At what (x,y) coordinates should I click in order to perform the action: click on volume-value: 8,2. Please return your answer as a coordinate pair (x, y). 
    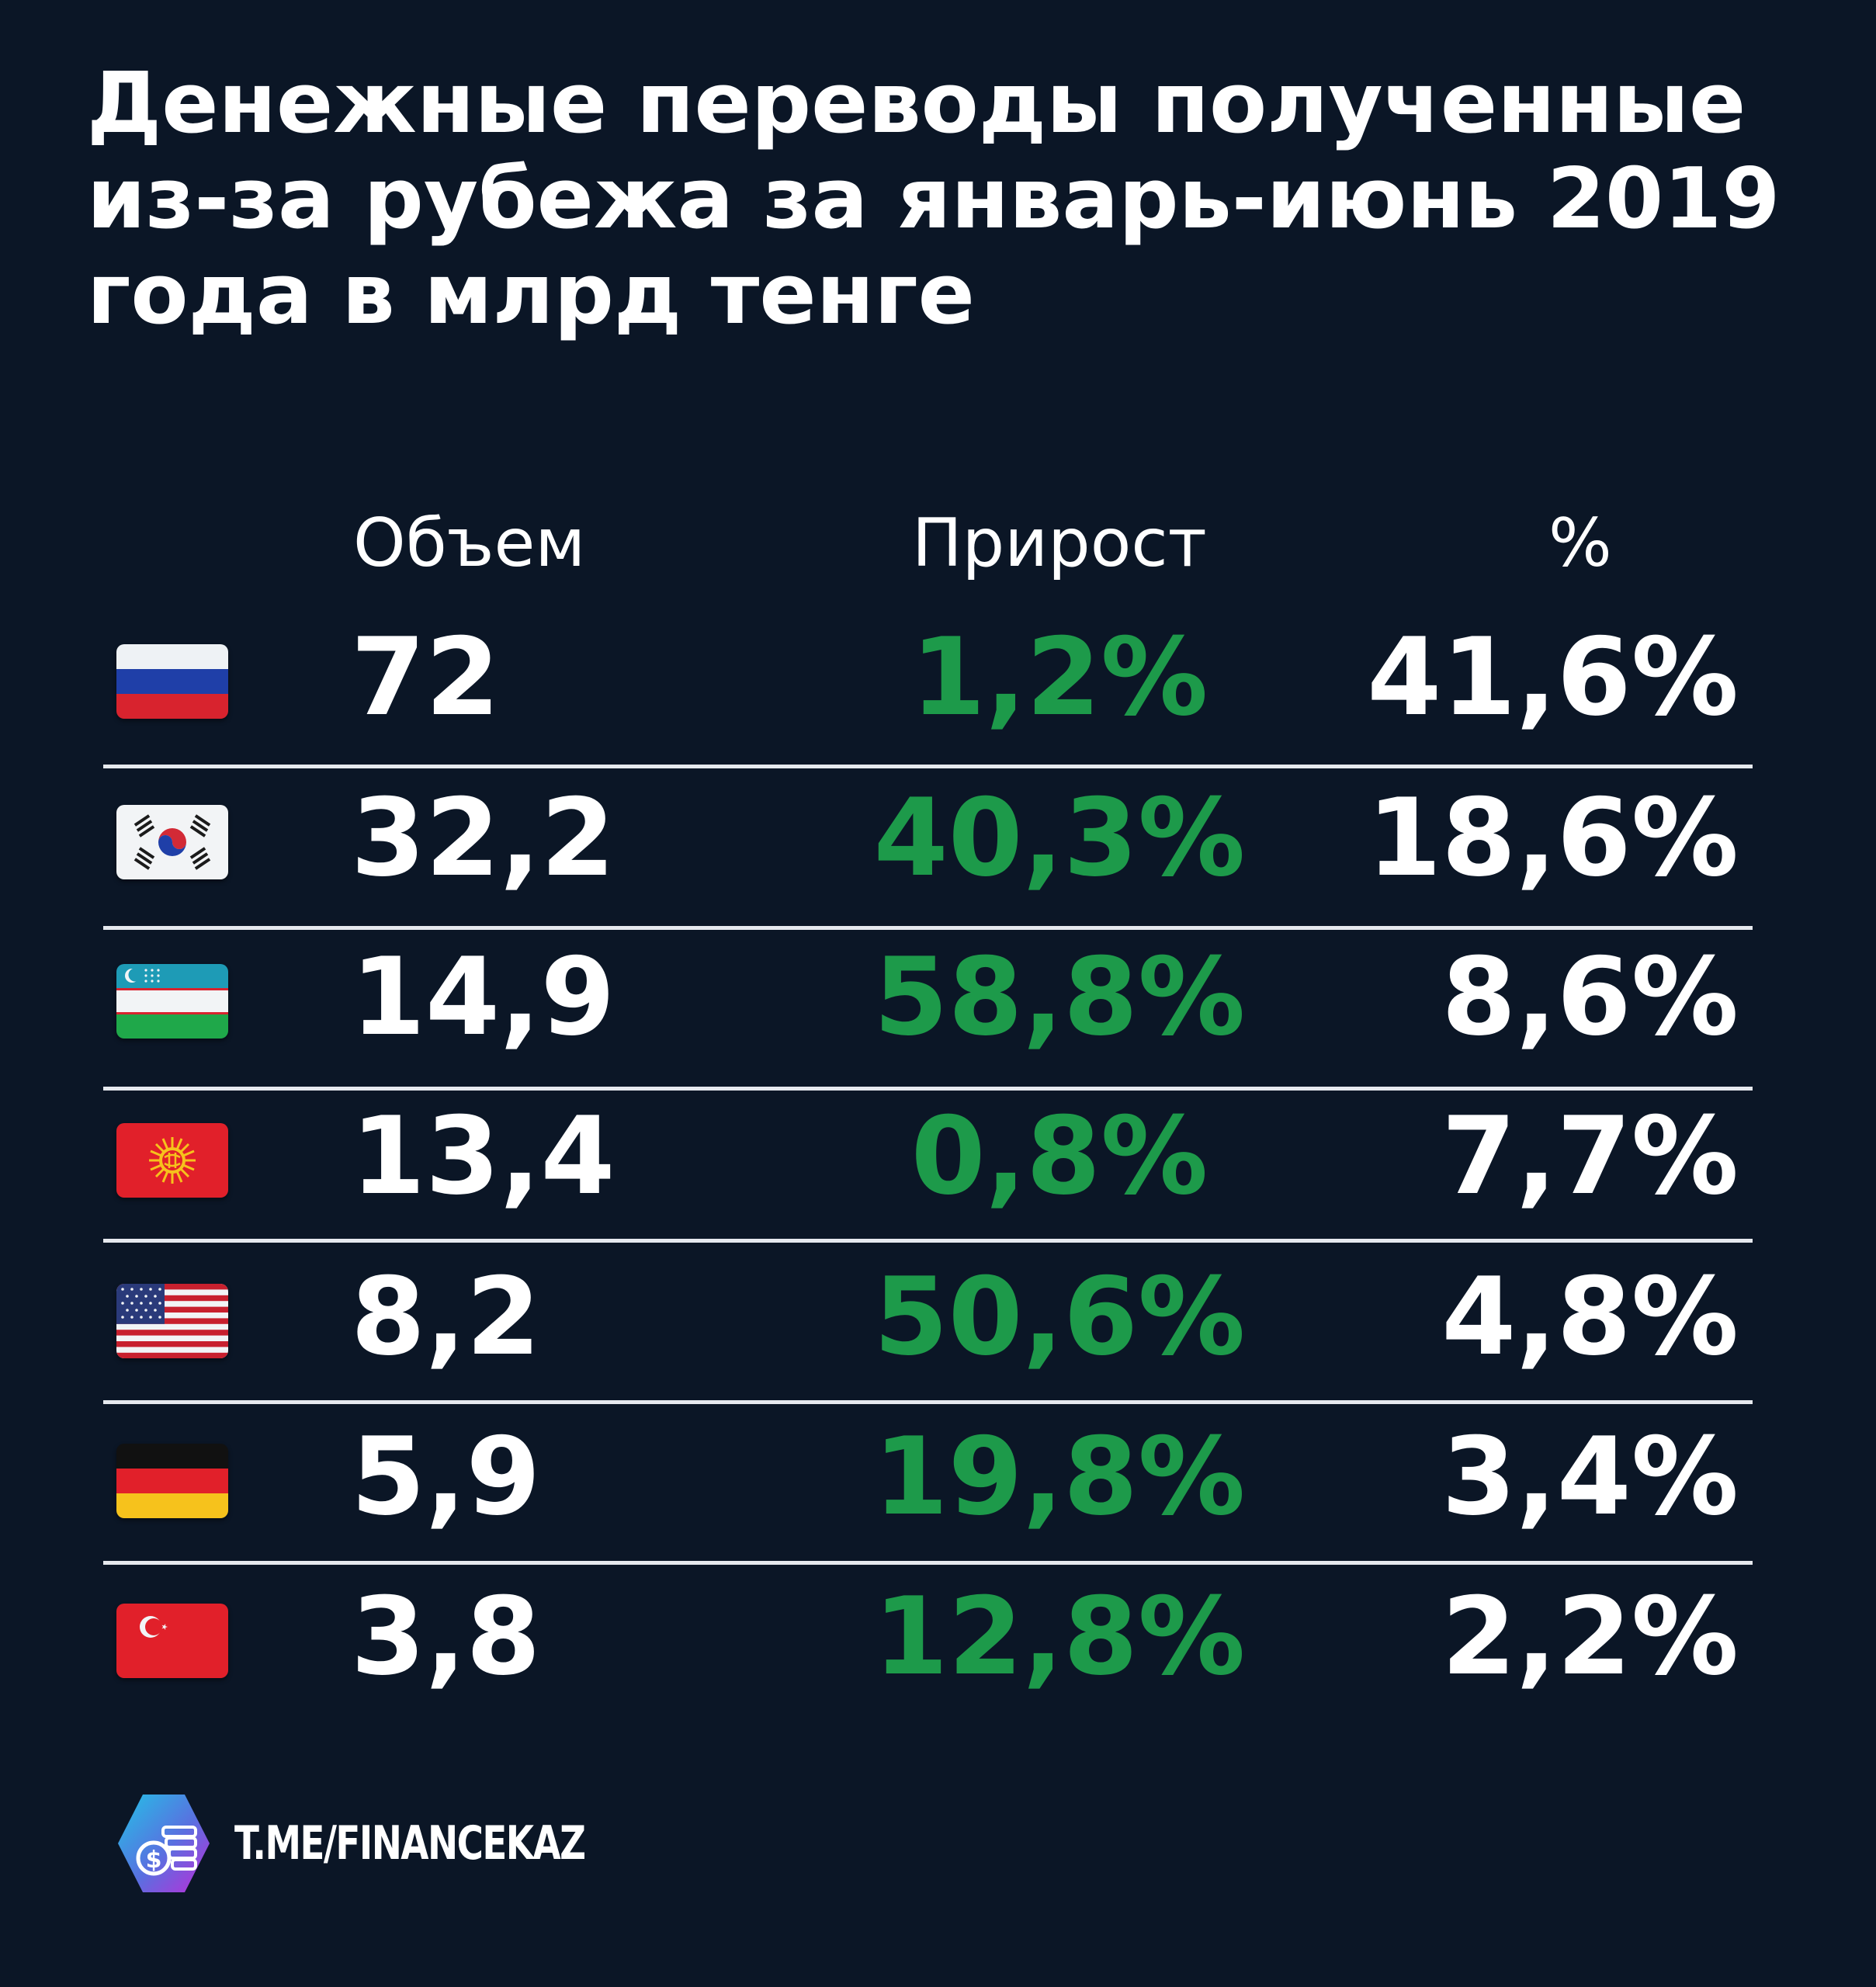
    Looking at the image, I should click on (446, 1316).